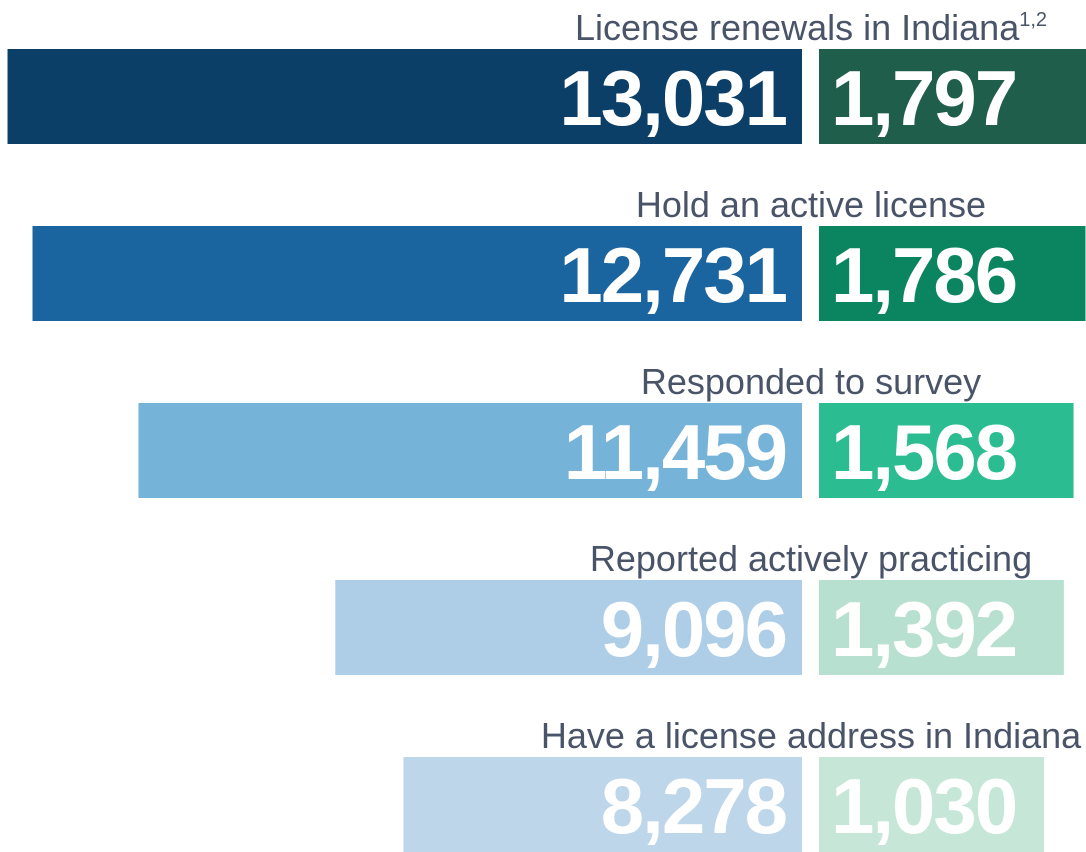 The height and width of the screenshot is (852, 1086). I want to click on value-label: 9,096, so click(693, 629).